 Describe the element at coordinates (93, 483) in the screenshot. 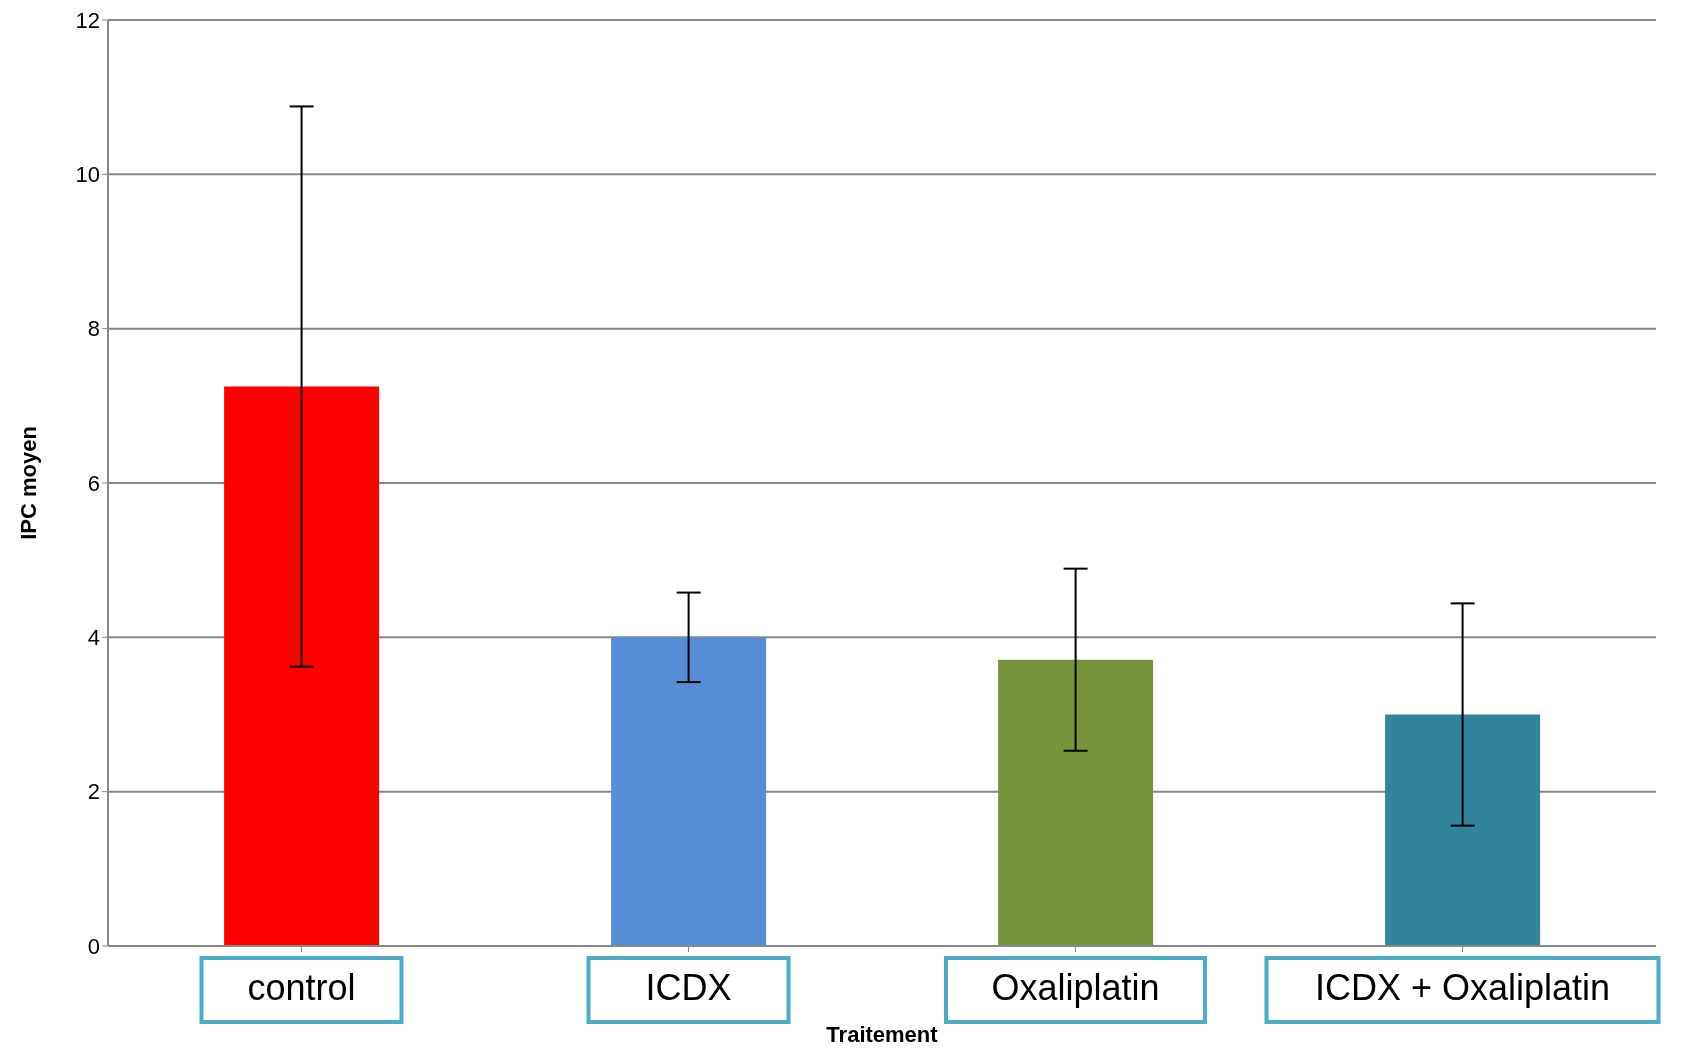

I see `y-tick-label: 6` at that location.